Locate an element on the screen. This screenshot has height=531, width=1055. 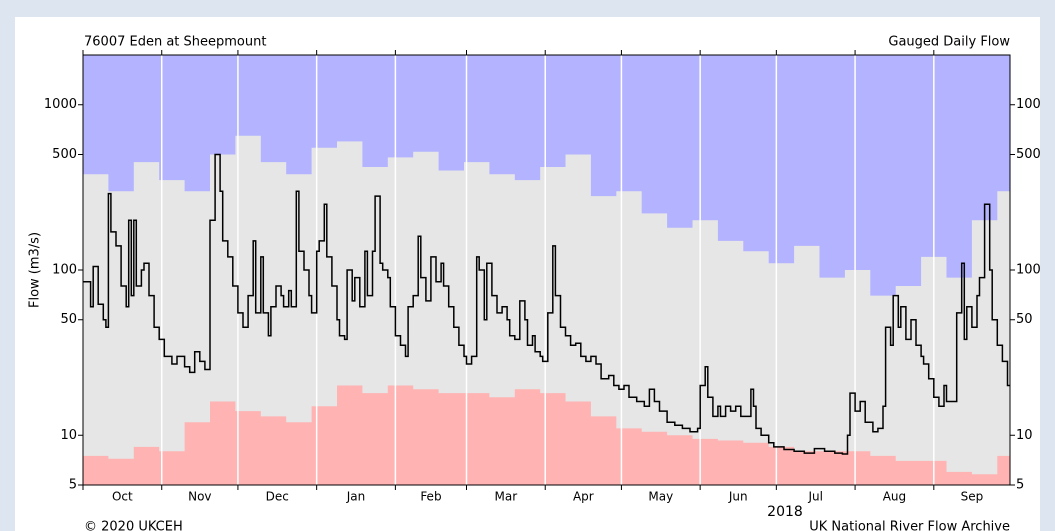
footer-left: © 2020 UKCEH is located at coordinates (133, 525).